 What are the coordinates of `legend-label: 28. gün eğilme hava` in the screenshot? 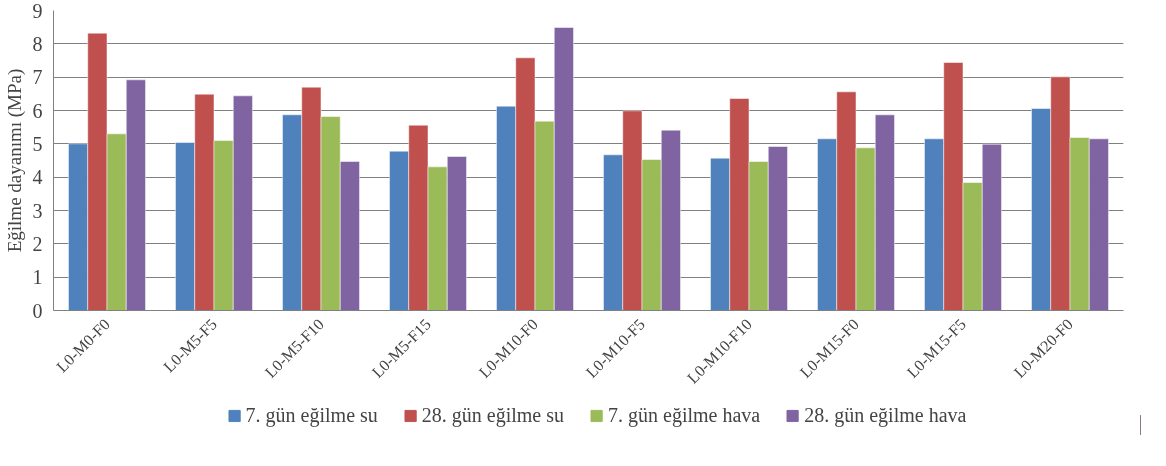 It's located at (885, 415).